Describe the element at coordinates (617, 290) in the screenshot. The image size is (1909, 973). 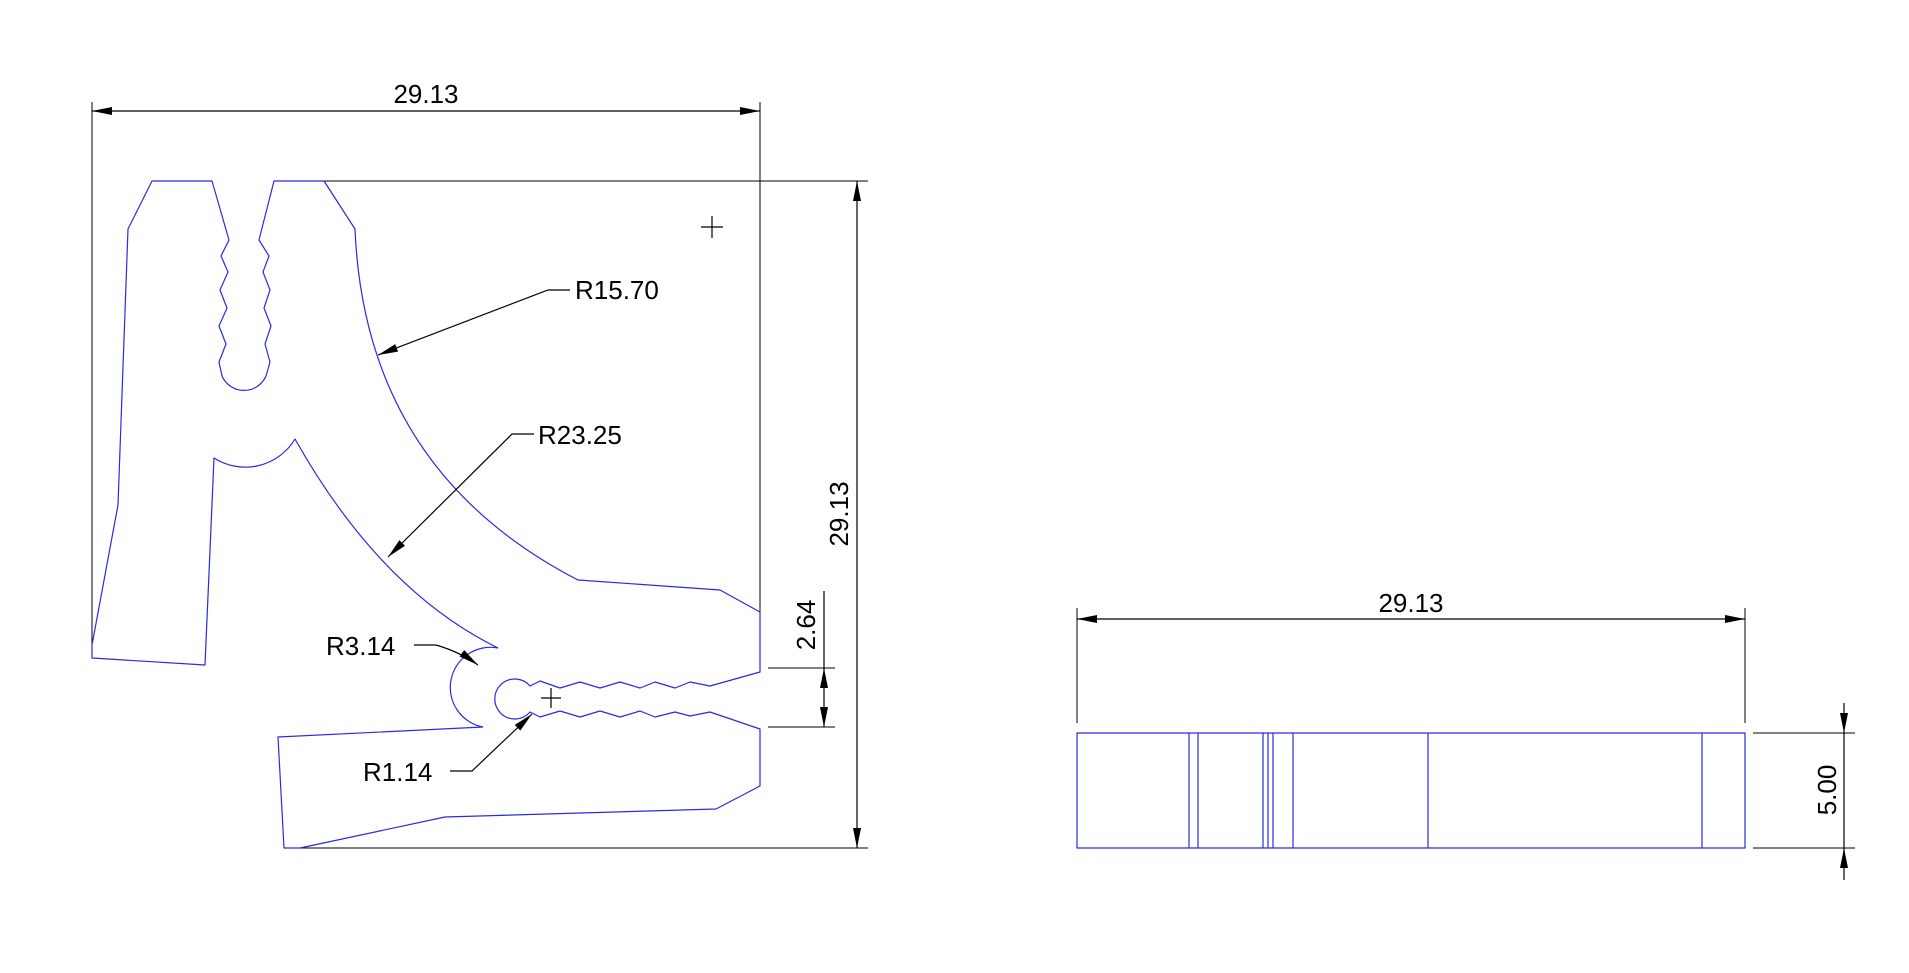
I see `radius-inner-label: R15.70` at that location.